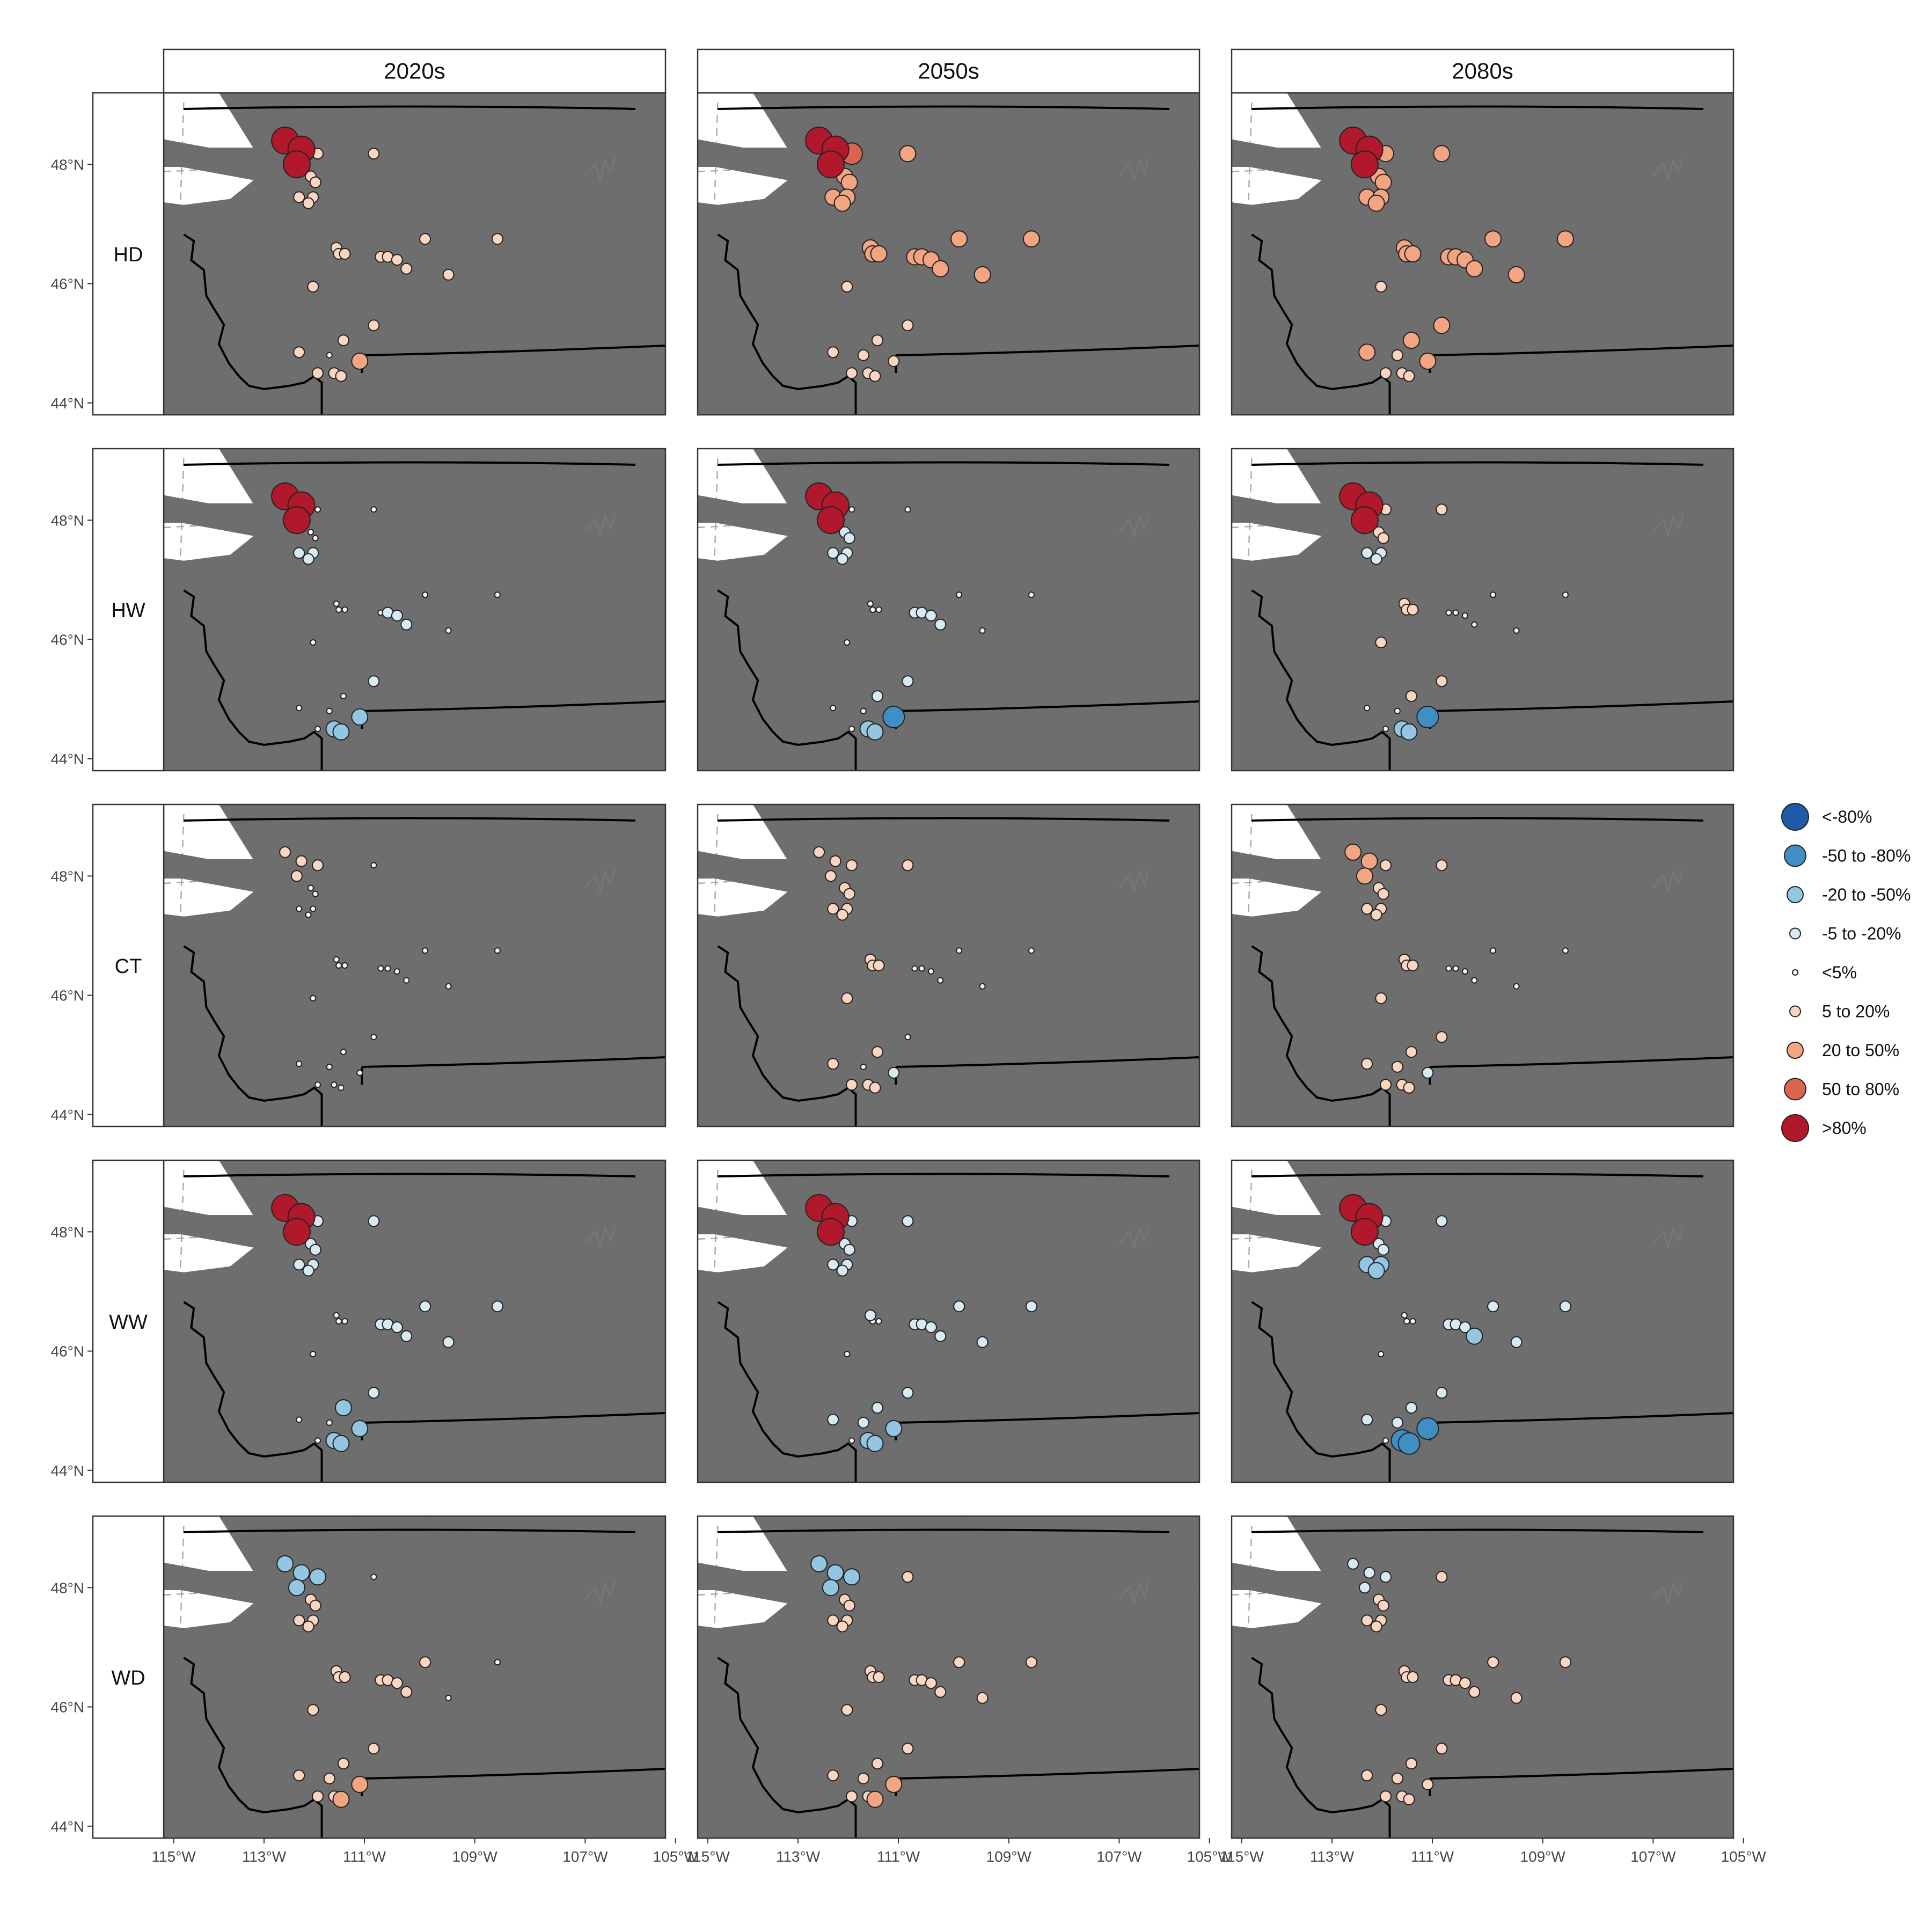 The height and width of the screenshot is (1932, 1932). I want to click on legend-label: <5%, so click(1839, 972).